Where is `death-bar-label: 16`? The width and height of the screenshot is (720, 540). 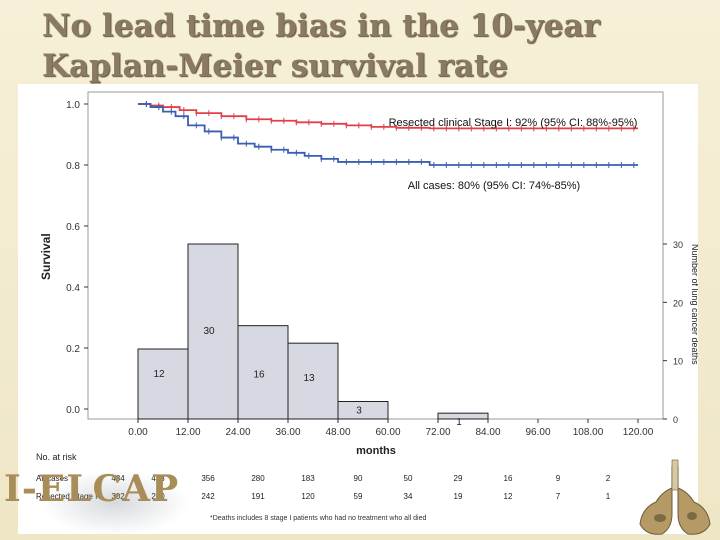
death-bar-label: 16 is located at coordinates (259, 375).